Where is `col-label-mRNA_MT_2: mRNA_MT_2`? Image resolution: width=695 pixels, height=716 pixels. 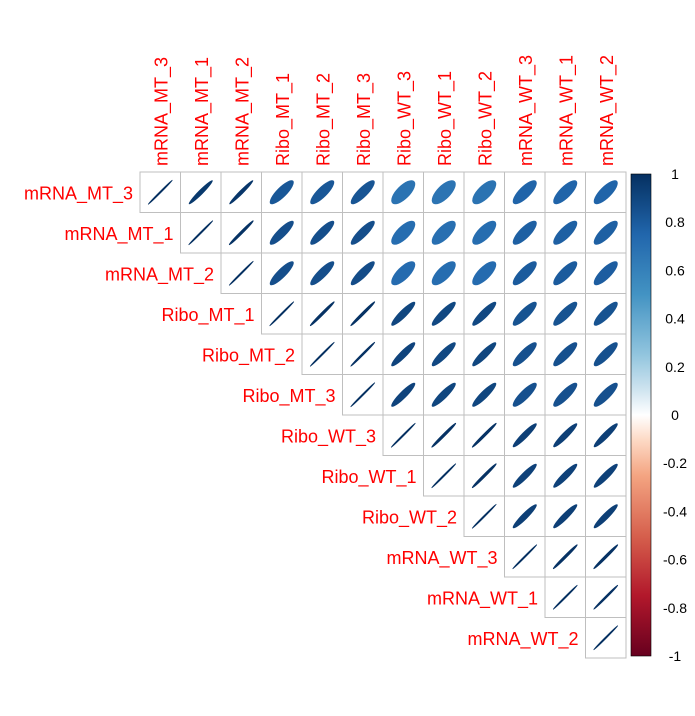
col-label-mRNA_MT_2: mRNA_MT_2 is located at coordinates (242, 111).